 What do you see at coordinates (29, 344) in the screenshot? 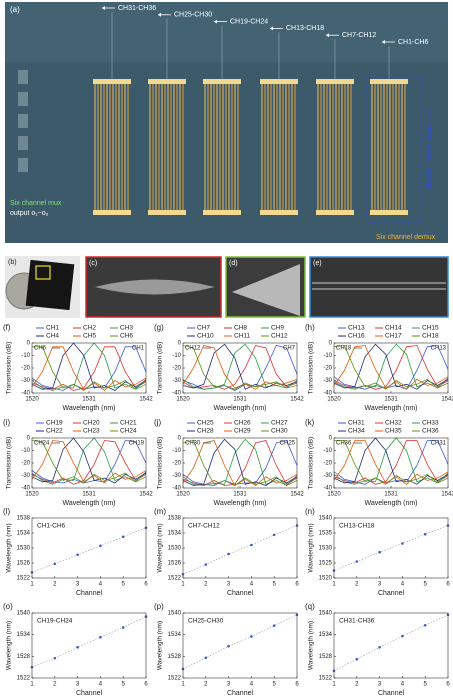
I see `y-tick-label: 0` at bounding box center [29, 344].